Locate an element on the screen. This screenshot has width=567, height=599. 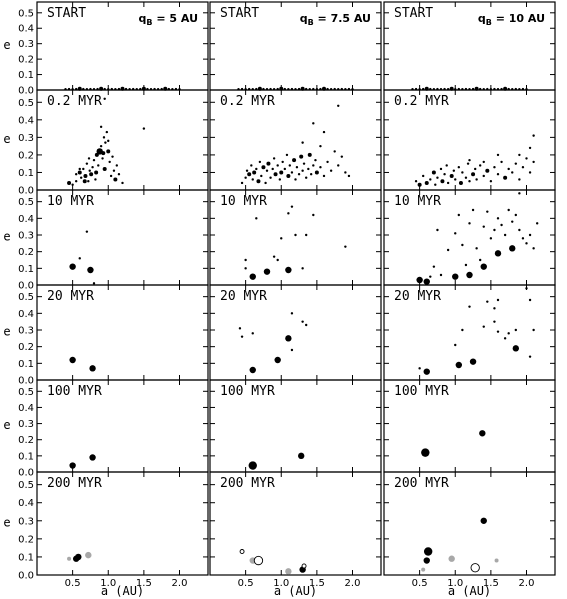
x-tick-label: 1.5 is located at coordinates (144, 583).